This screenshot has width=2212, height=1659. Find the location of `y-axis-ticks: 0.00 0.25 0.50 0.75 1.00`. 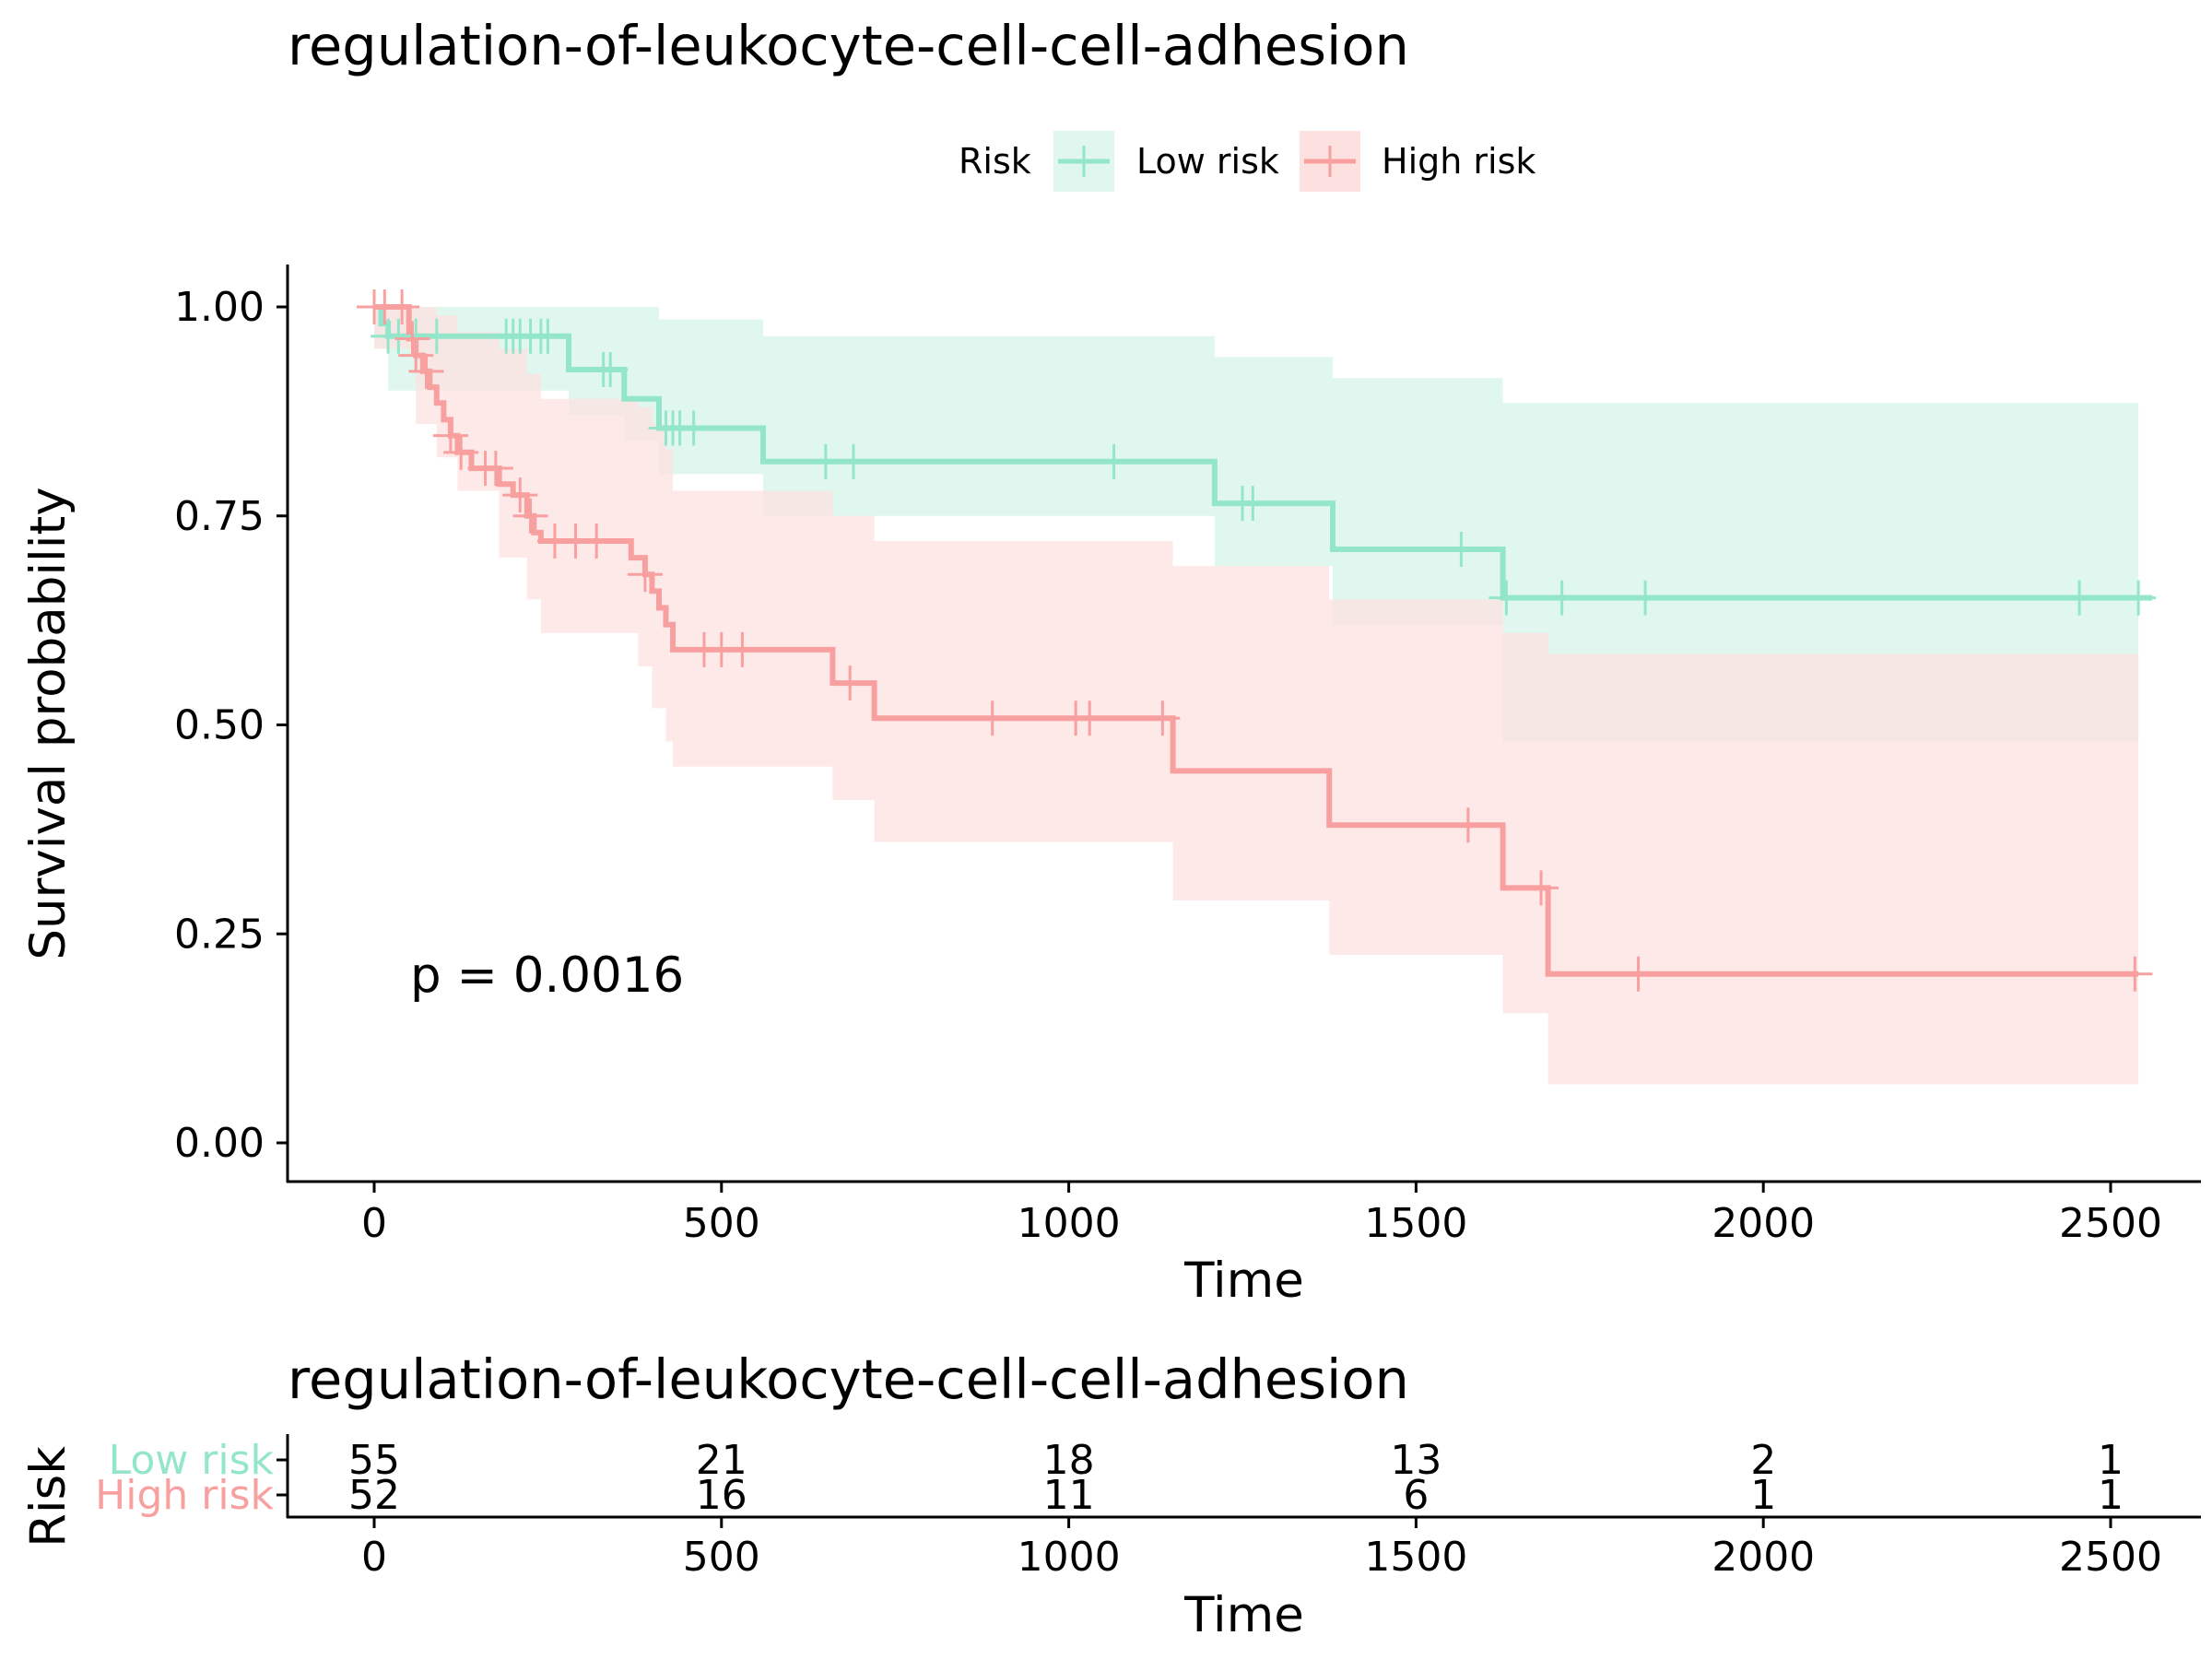

y-axis-ticks: 0.00 0.25 0.50 0.75 1.00 is located at coordinates (231, 725).